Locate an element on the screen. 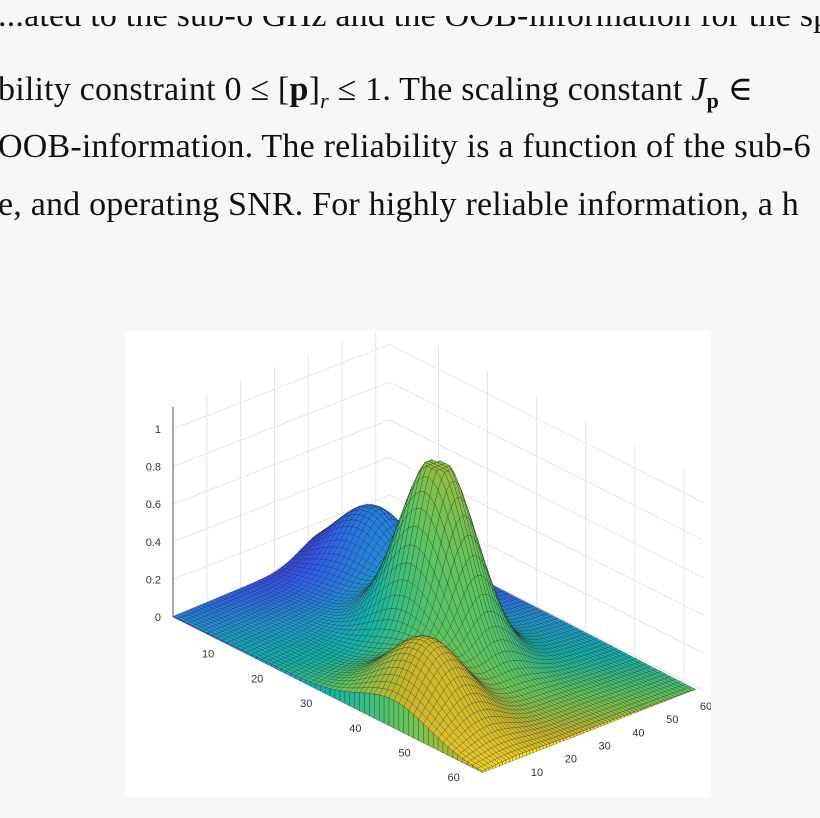 The image size is (820, 818). x-tick-label: 30 is located at coordinates (306, 704).